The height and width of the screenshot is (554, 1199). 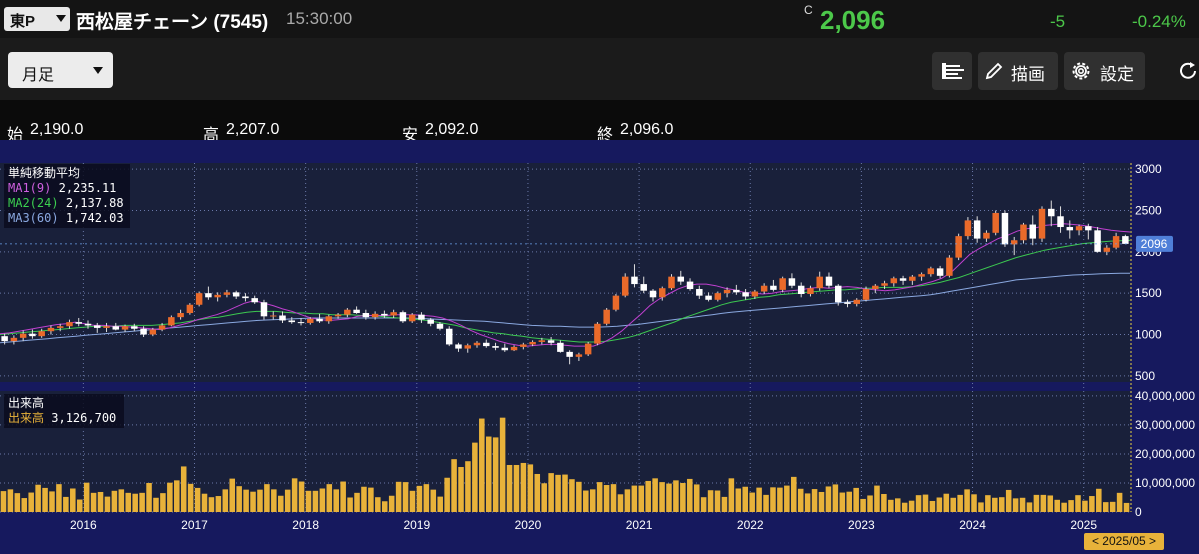 What do you see at coordinates (416, 525) in the screenshot?
I see `x-tick-label: 2019` at bounding box center [416, 525].